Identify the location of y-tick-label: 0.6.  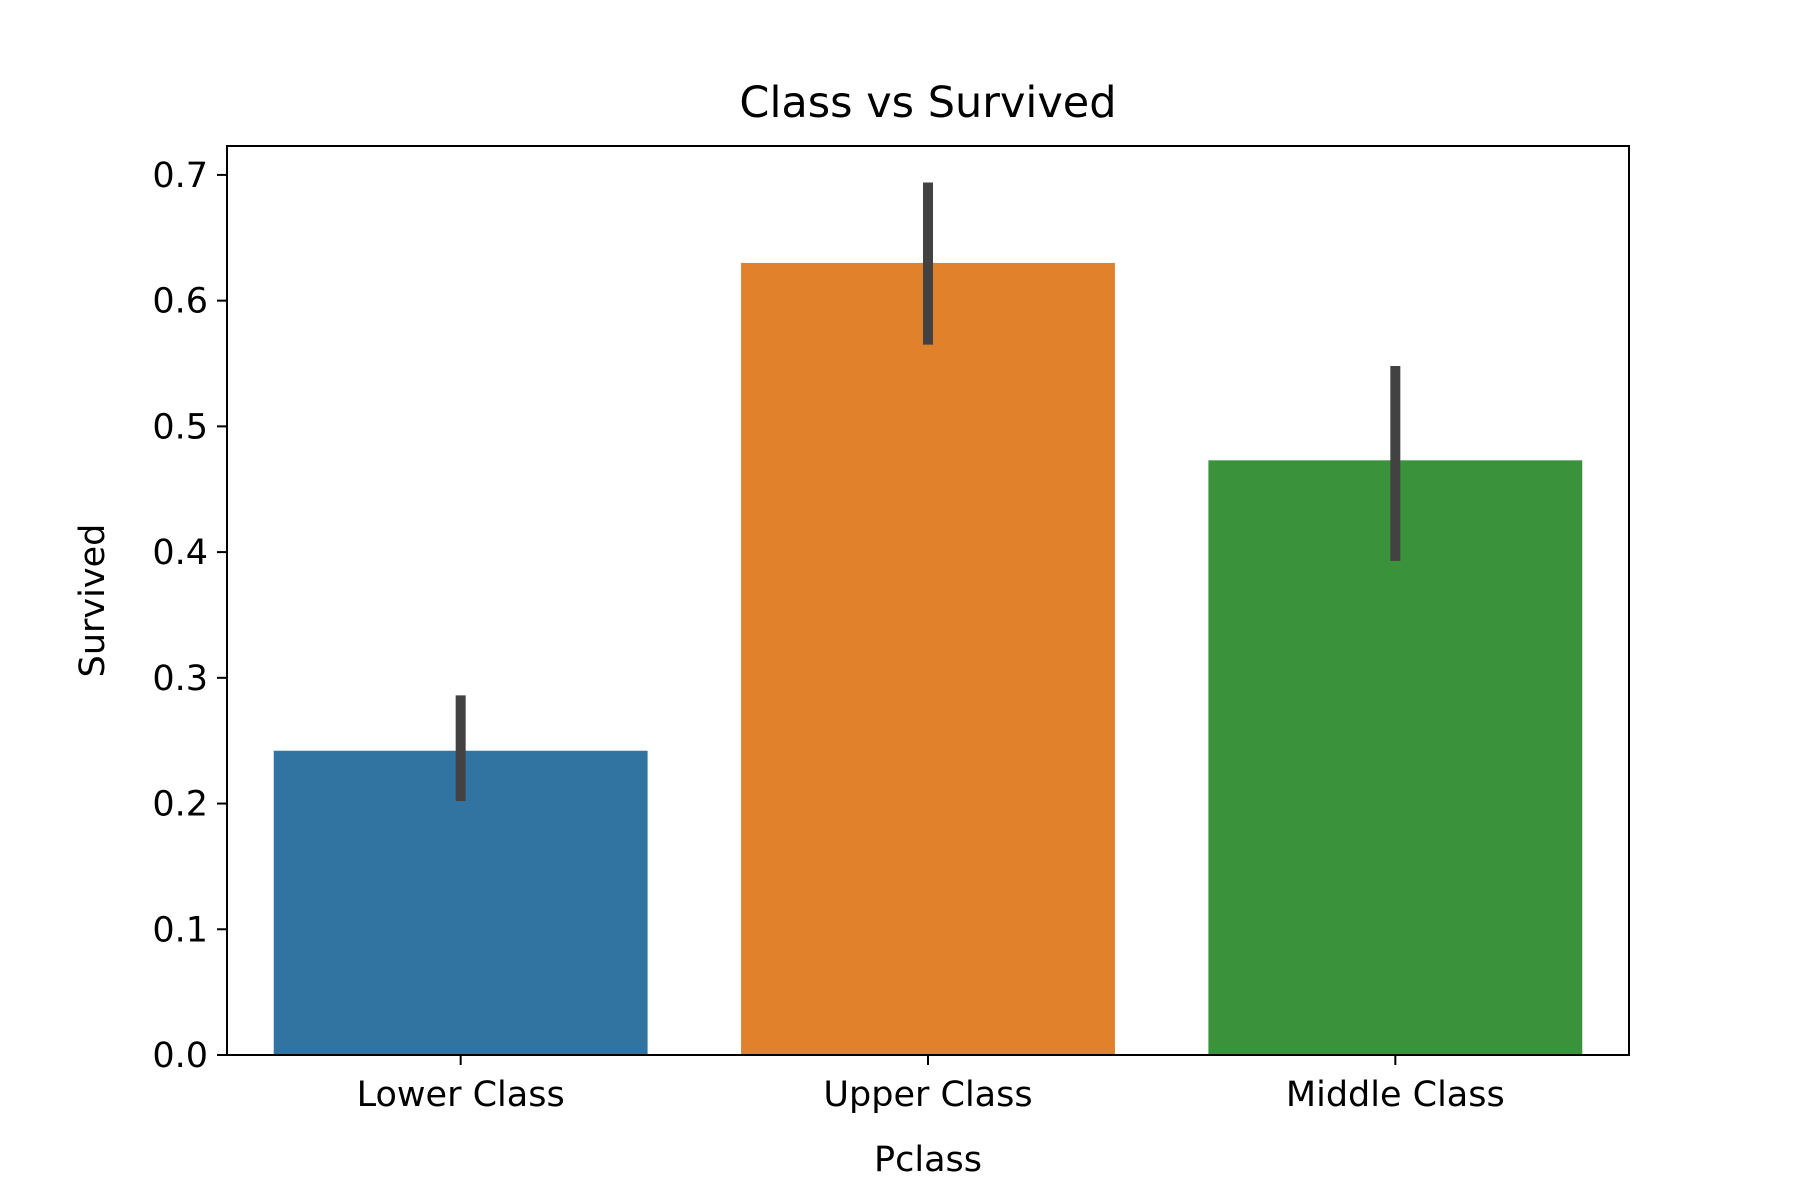
(180, 302).